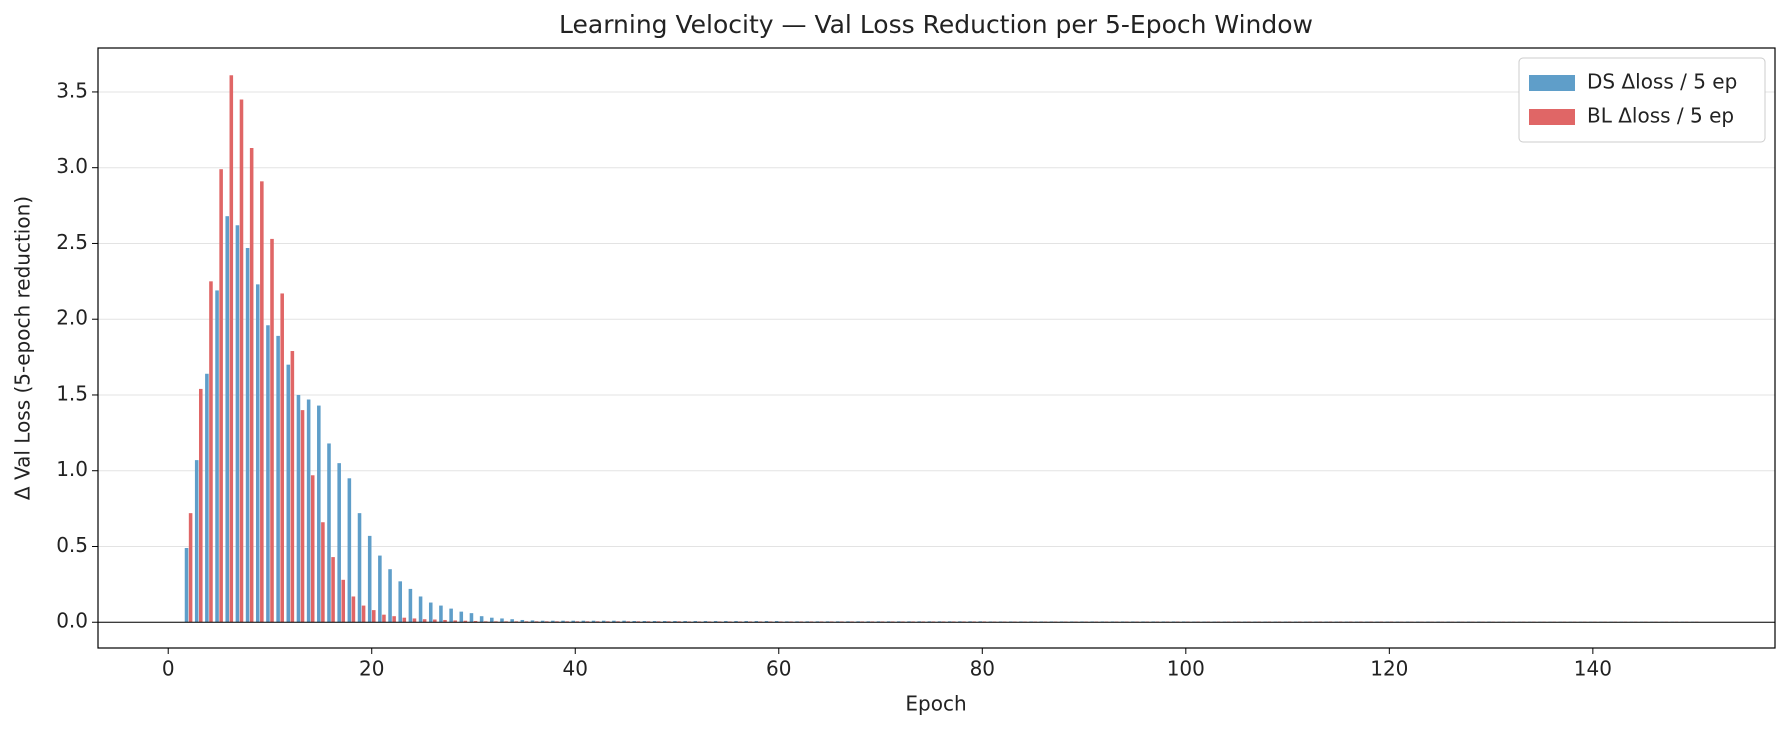 This screenshot has height=730, width=1780. What do you see at coordinates (1662, 82) in the screenshot?
I see `legend-label: DS Δloss / 5 ep` at bounding box center [1662, 82].